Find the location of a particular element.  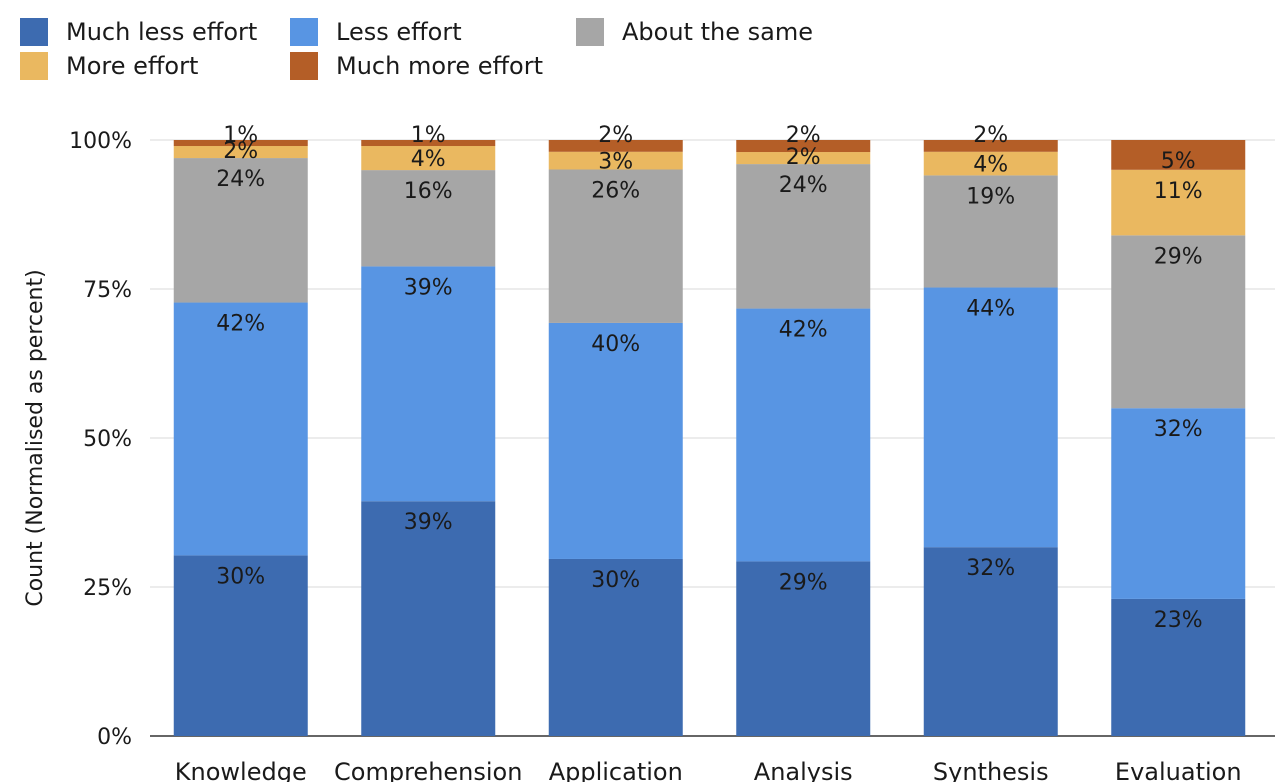

y-tick-label: 100% is located at coordinates (100, 141).